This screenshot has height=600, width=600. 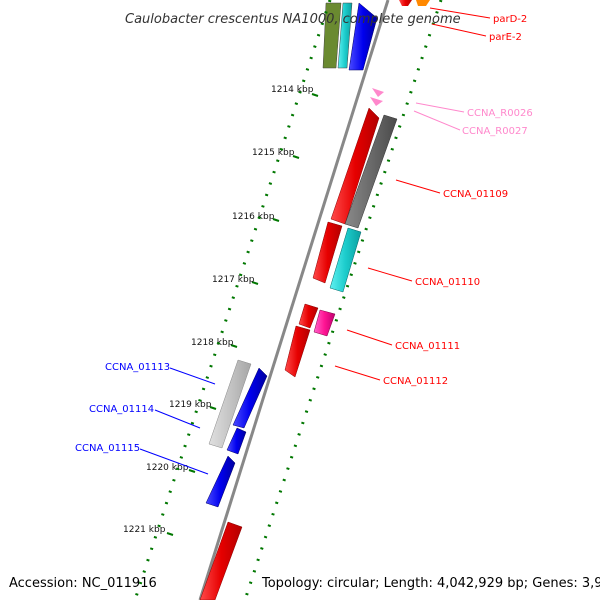 What do you see at coordinates (144, 530) in the screenshot?
I see `kbp-label: 1221 kbp` at bounding box center [144, 530].